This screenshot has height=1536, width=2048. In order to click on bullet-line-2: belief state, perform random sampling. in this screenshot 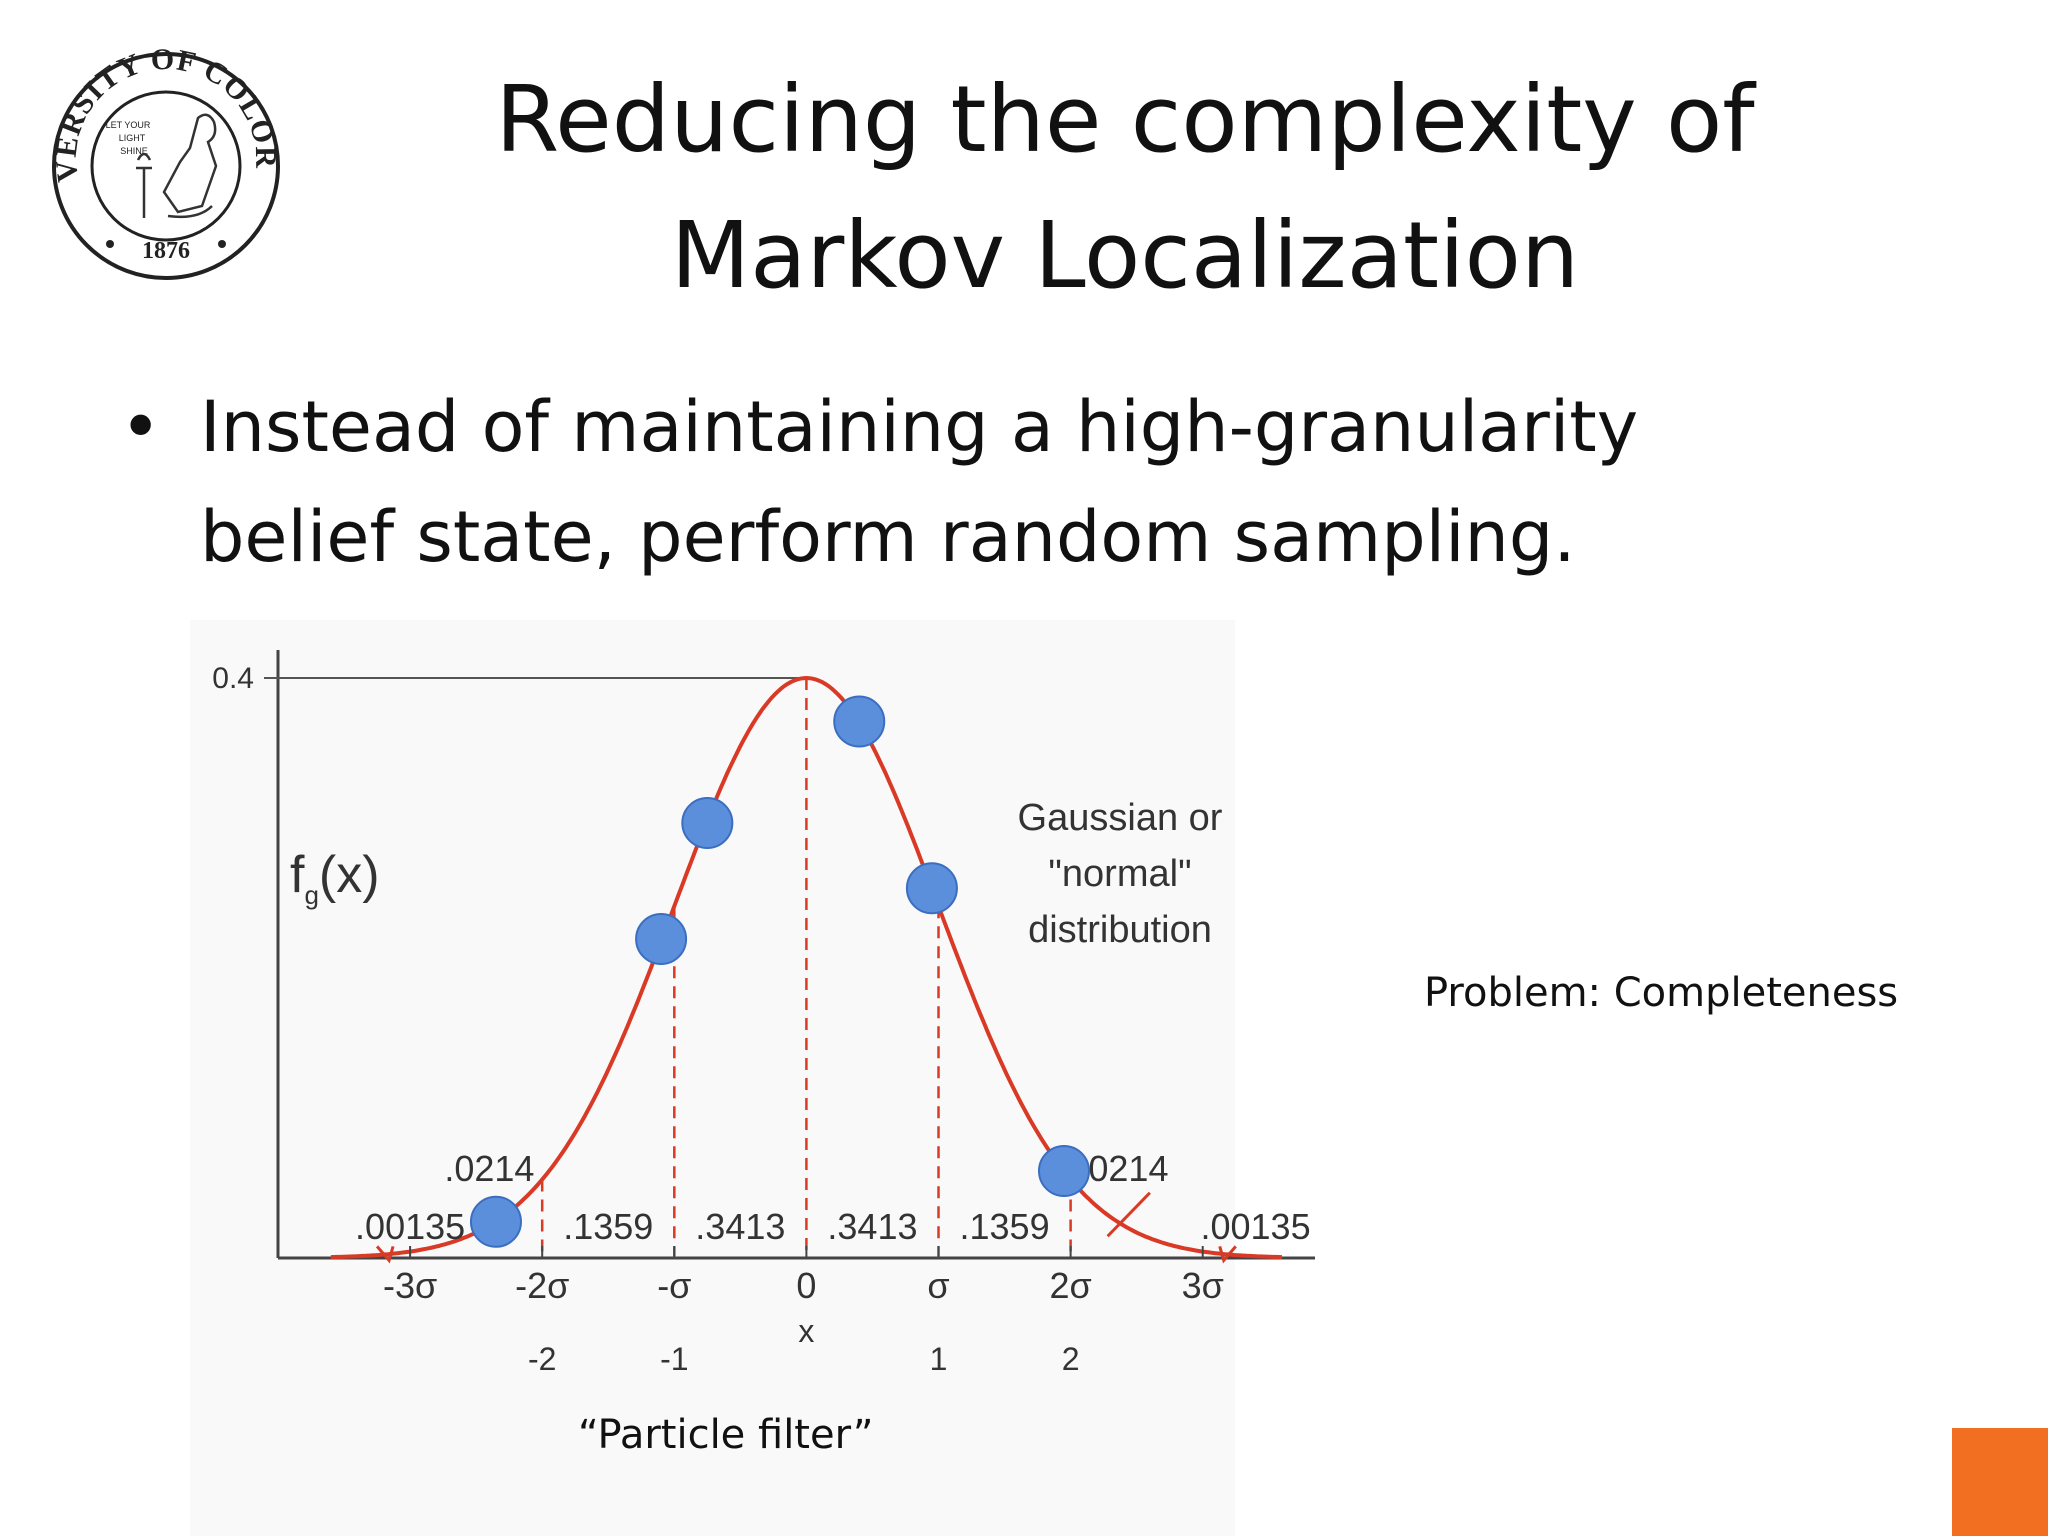, I will do `click(888, 537)`.